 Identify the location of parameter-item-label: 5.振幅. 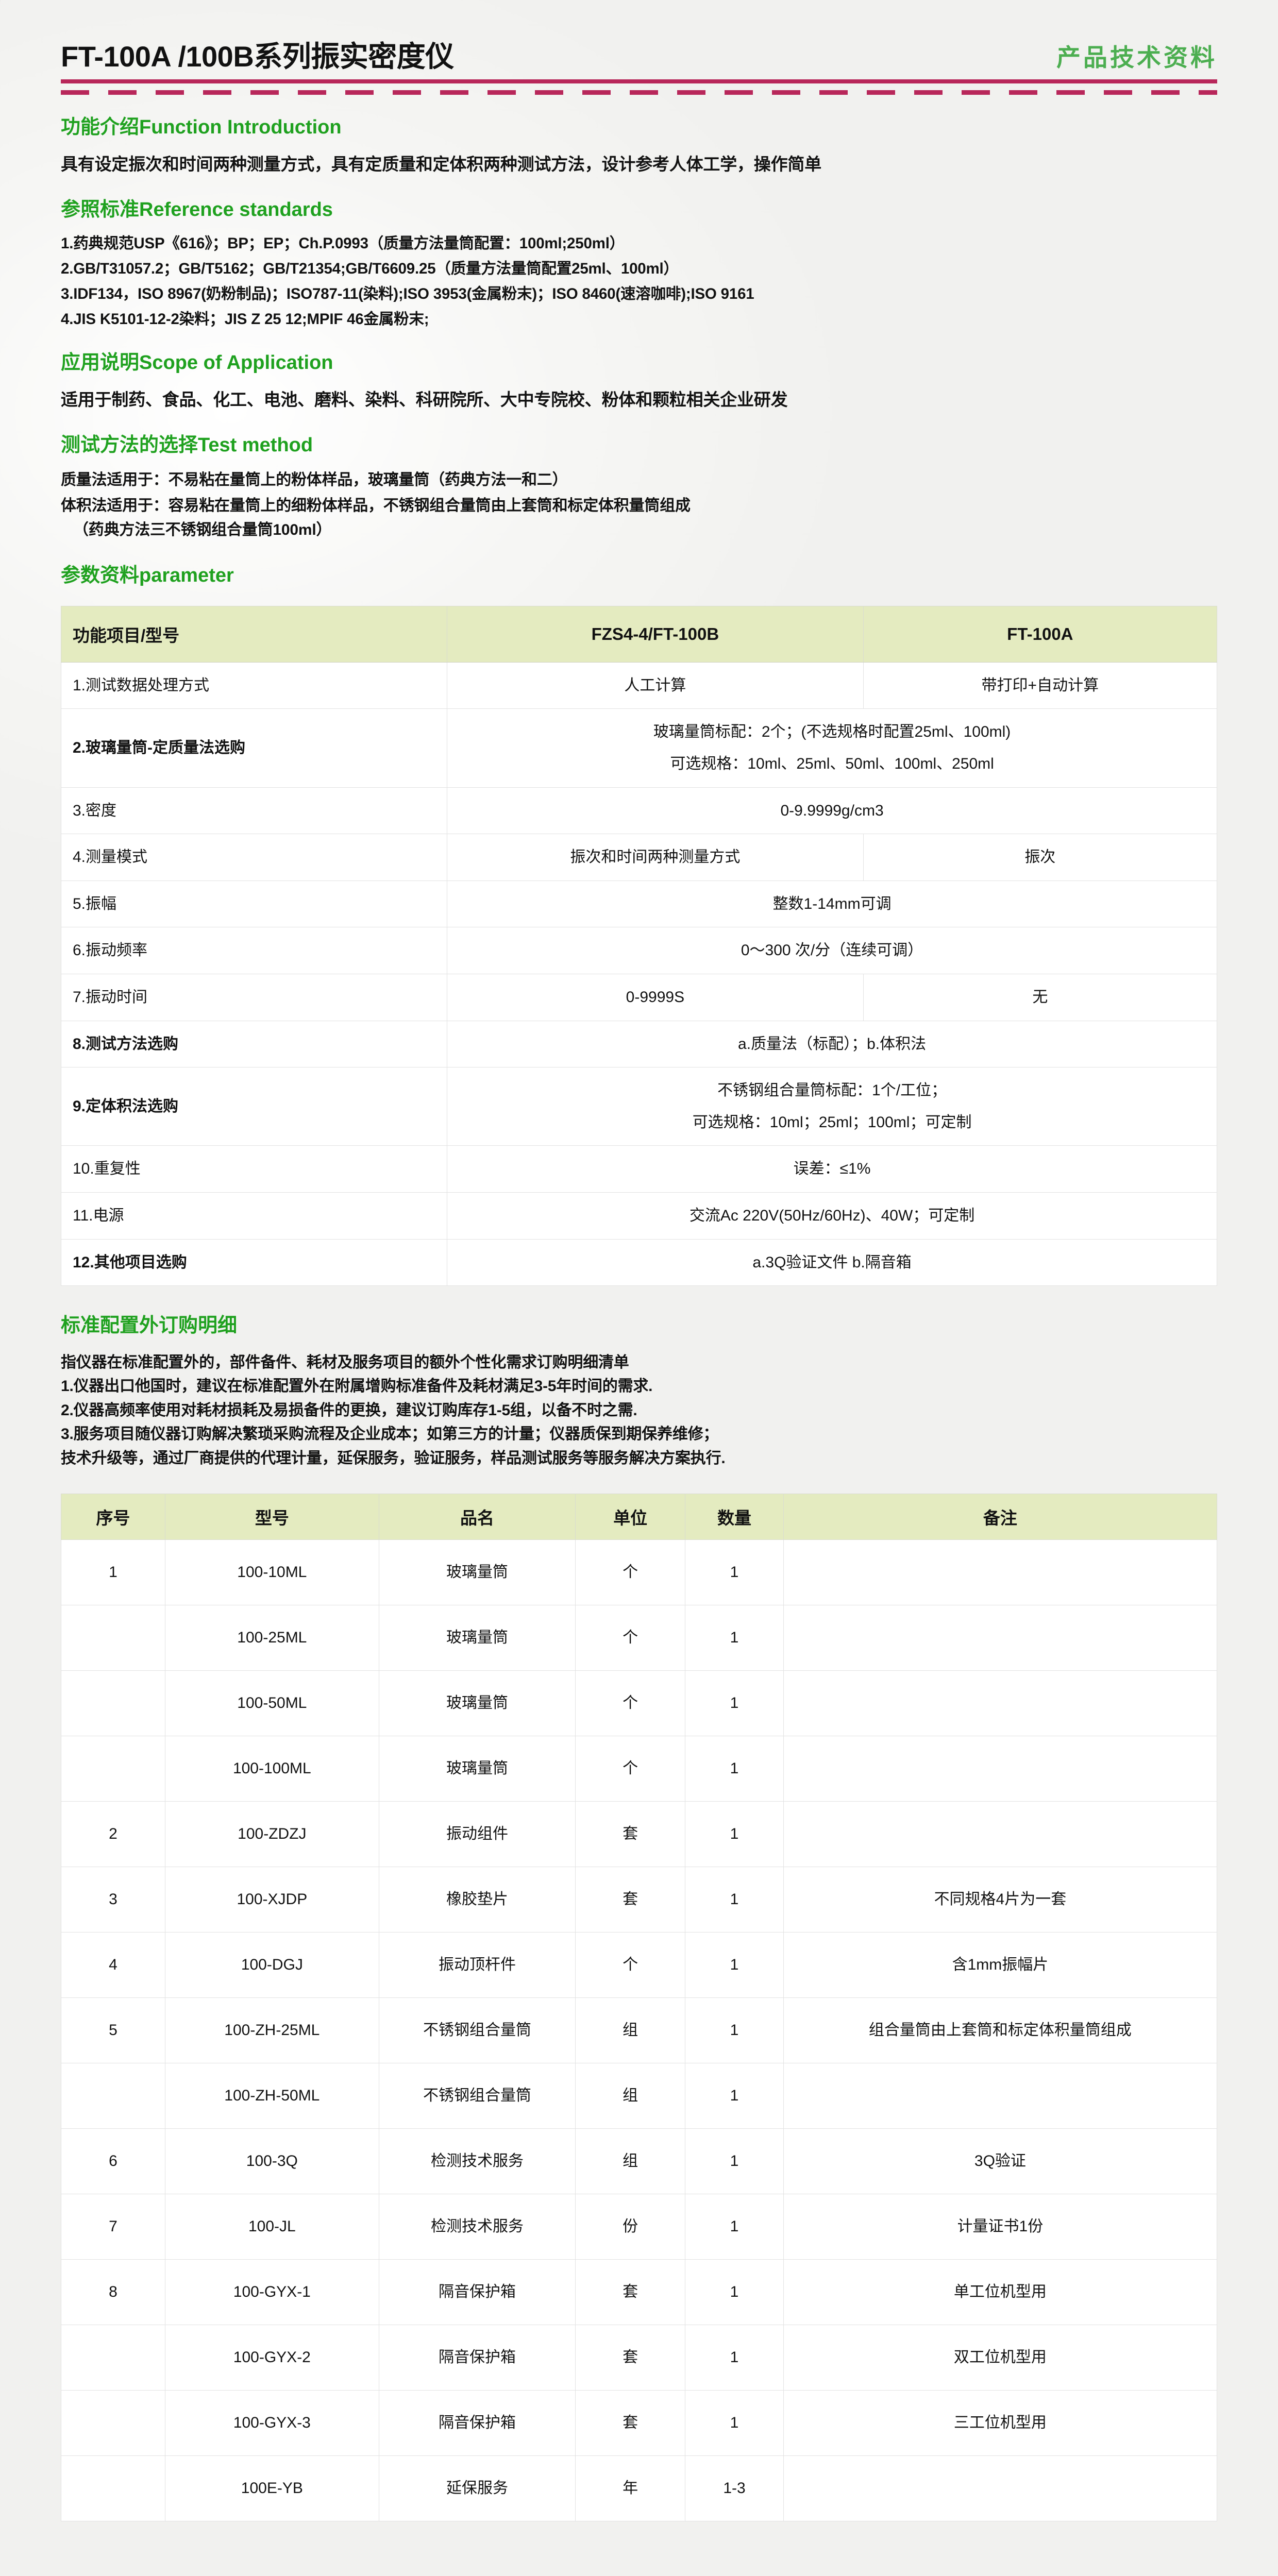
(254, 904).